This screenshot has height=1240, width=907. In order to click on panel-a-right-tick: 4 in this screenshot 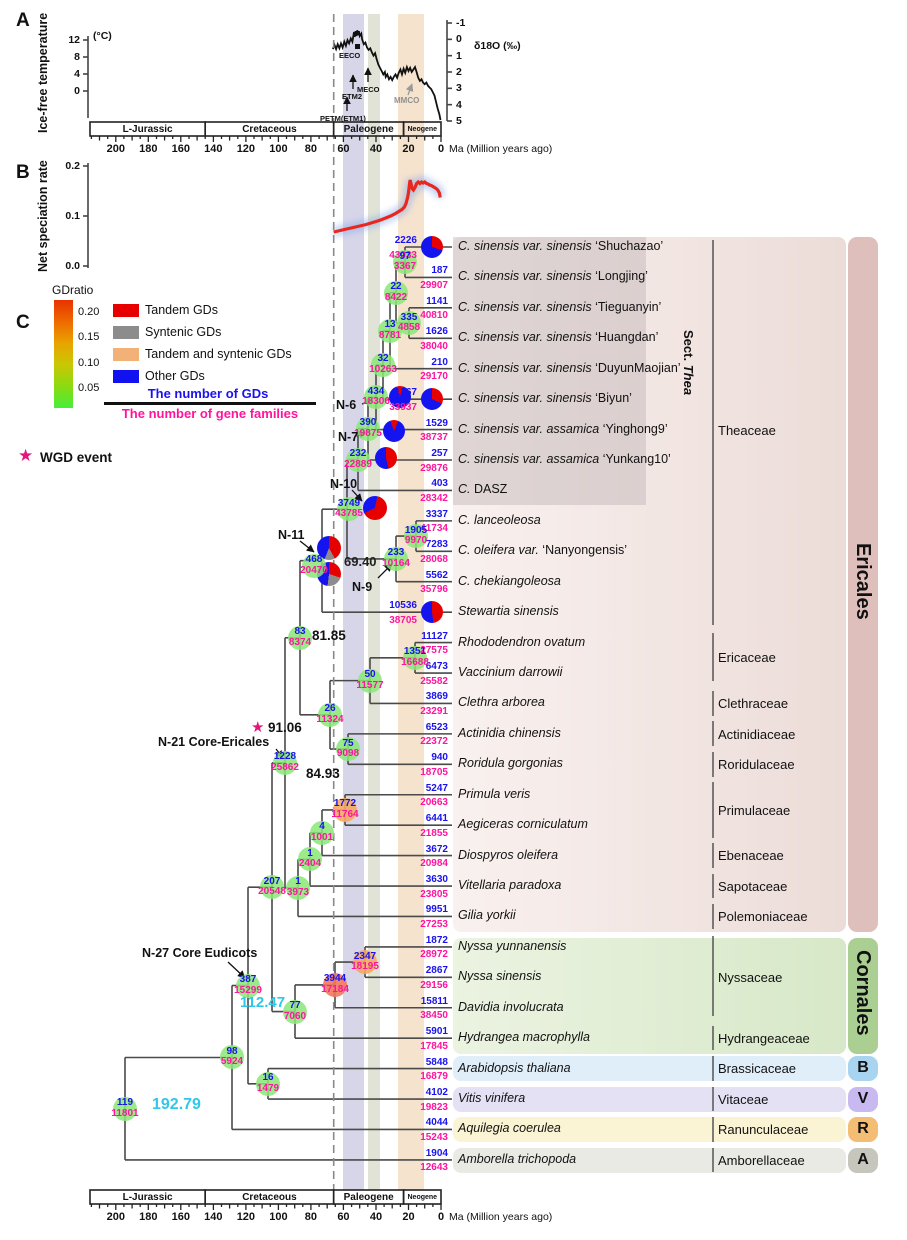, I will do `click(459, 104)`.